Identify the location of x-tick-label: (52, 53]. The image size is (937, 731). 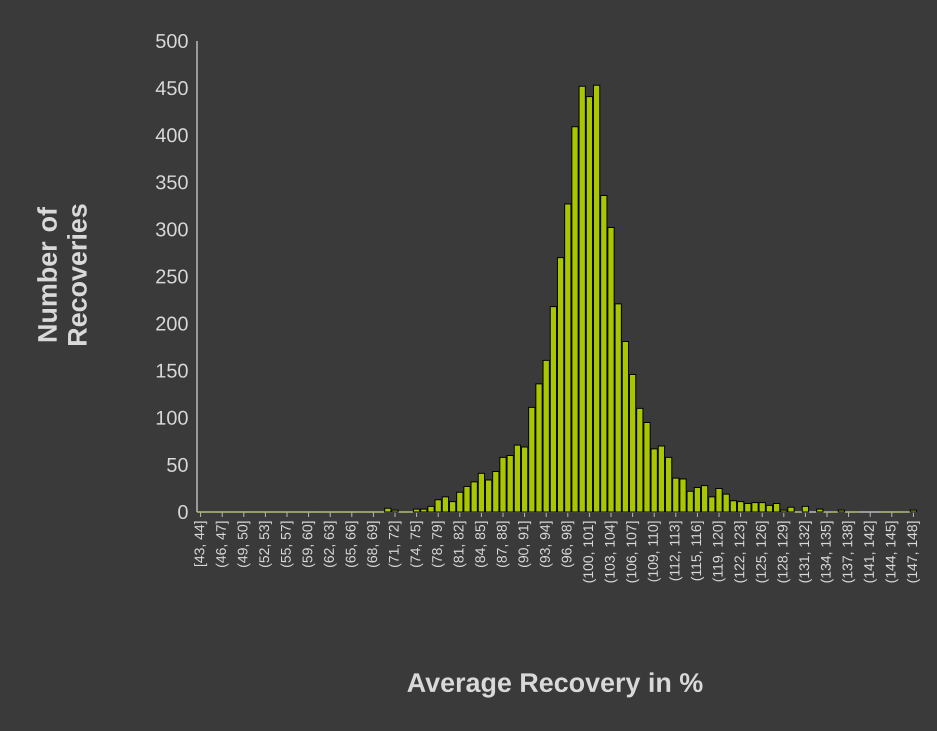
(265, 544).